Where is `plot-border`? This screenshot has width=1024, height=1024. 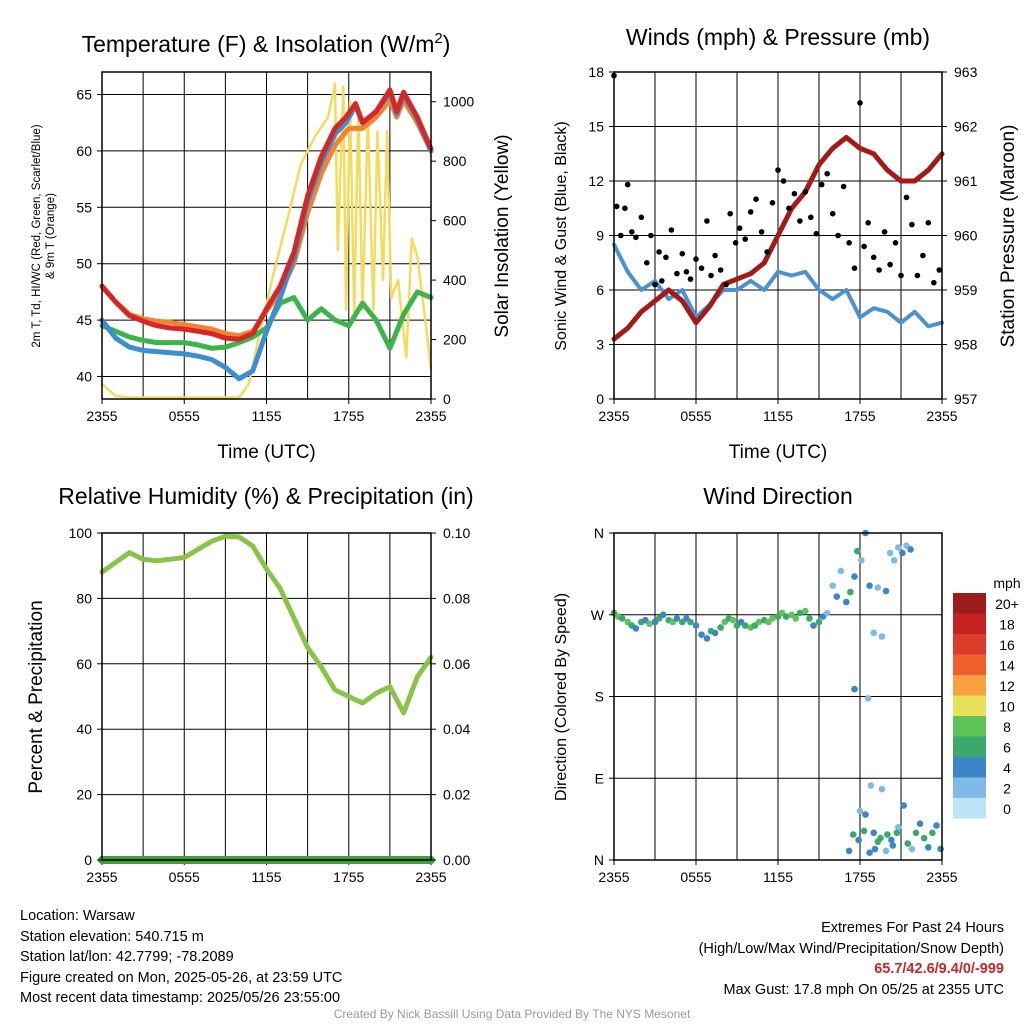 plot-border is located at coordinates (266, 235).